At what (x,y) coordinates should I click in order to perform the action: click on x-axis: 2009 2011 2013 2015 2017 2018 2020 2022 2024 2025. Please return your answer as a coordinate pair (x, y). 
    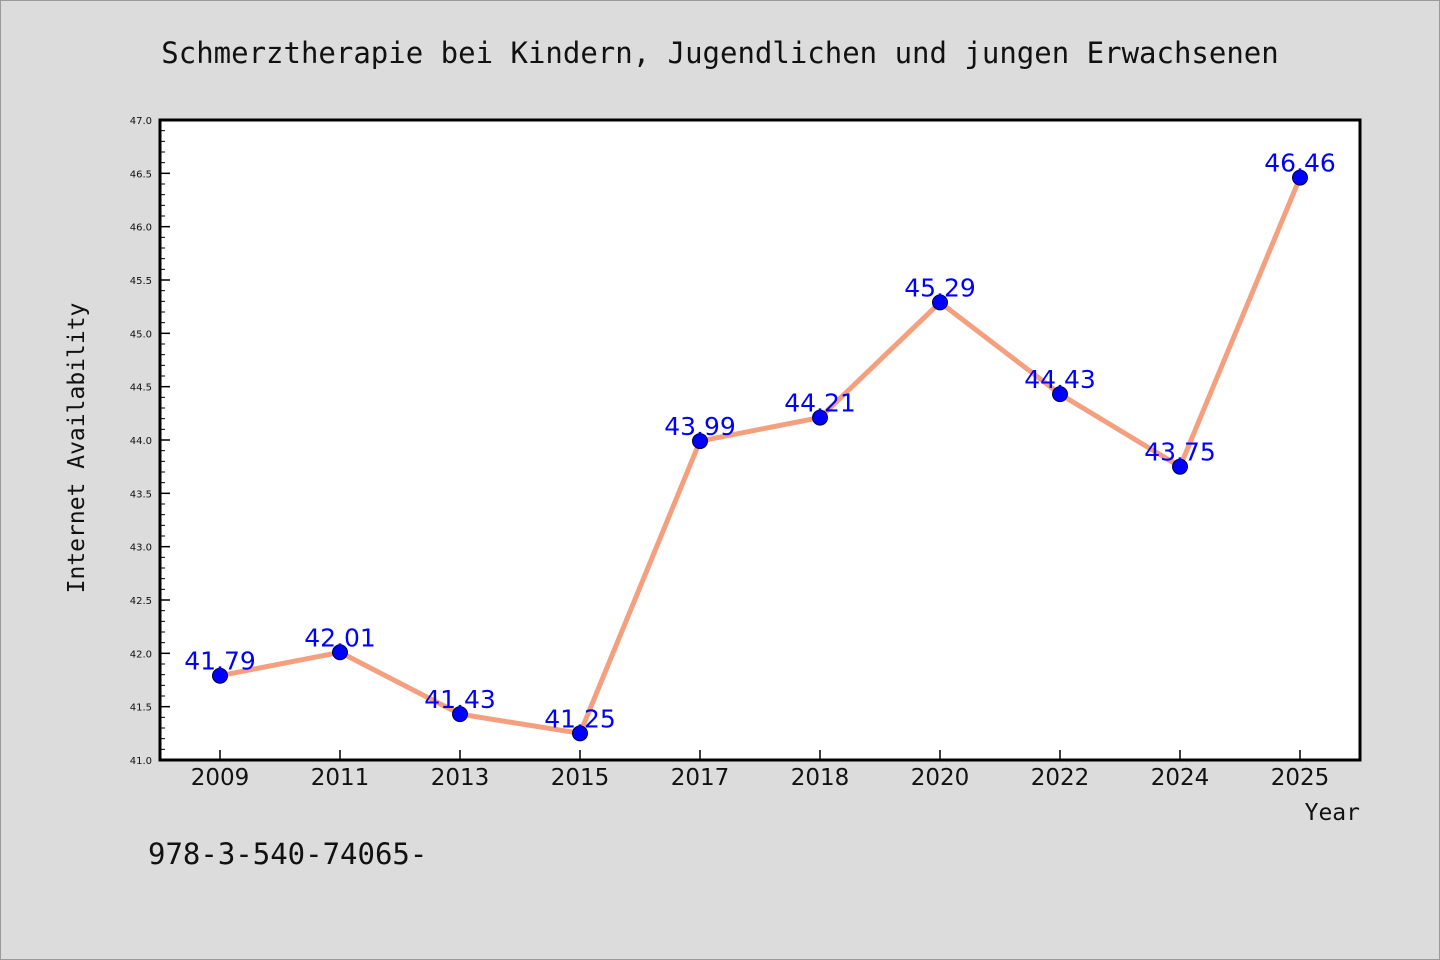
    Looking at the image, I should click on (760, 770).